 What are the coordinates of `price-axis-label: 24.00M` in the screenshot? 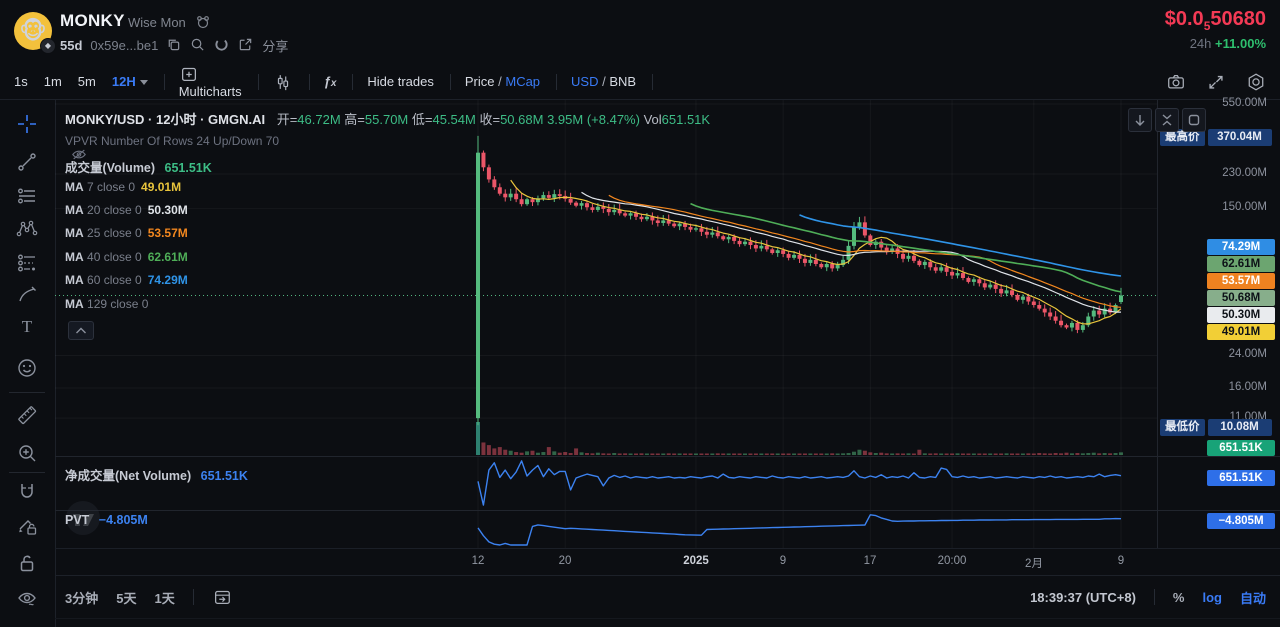 It's located at (1247, 354).